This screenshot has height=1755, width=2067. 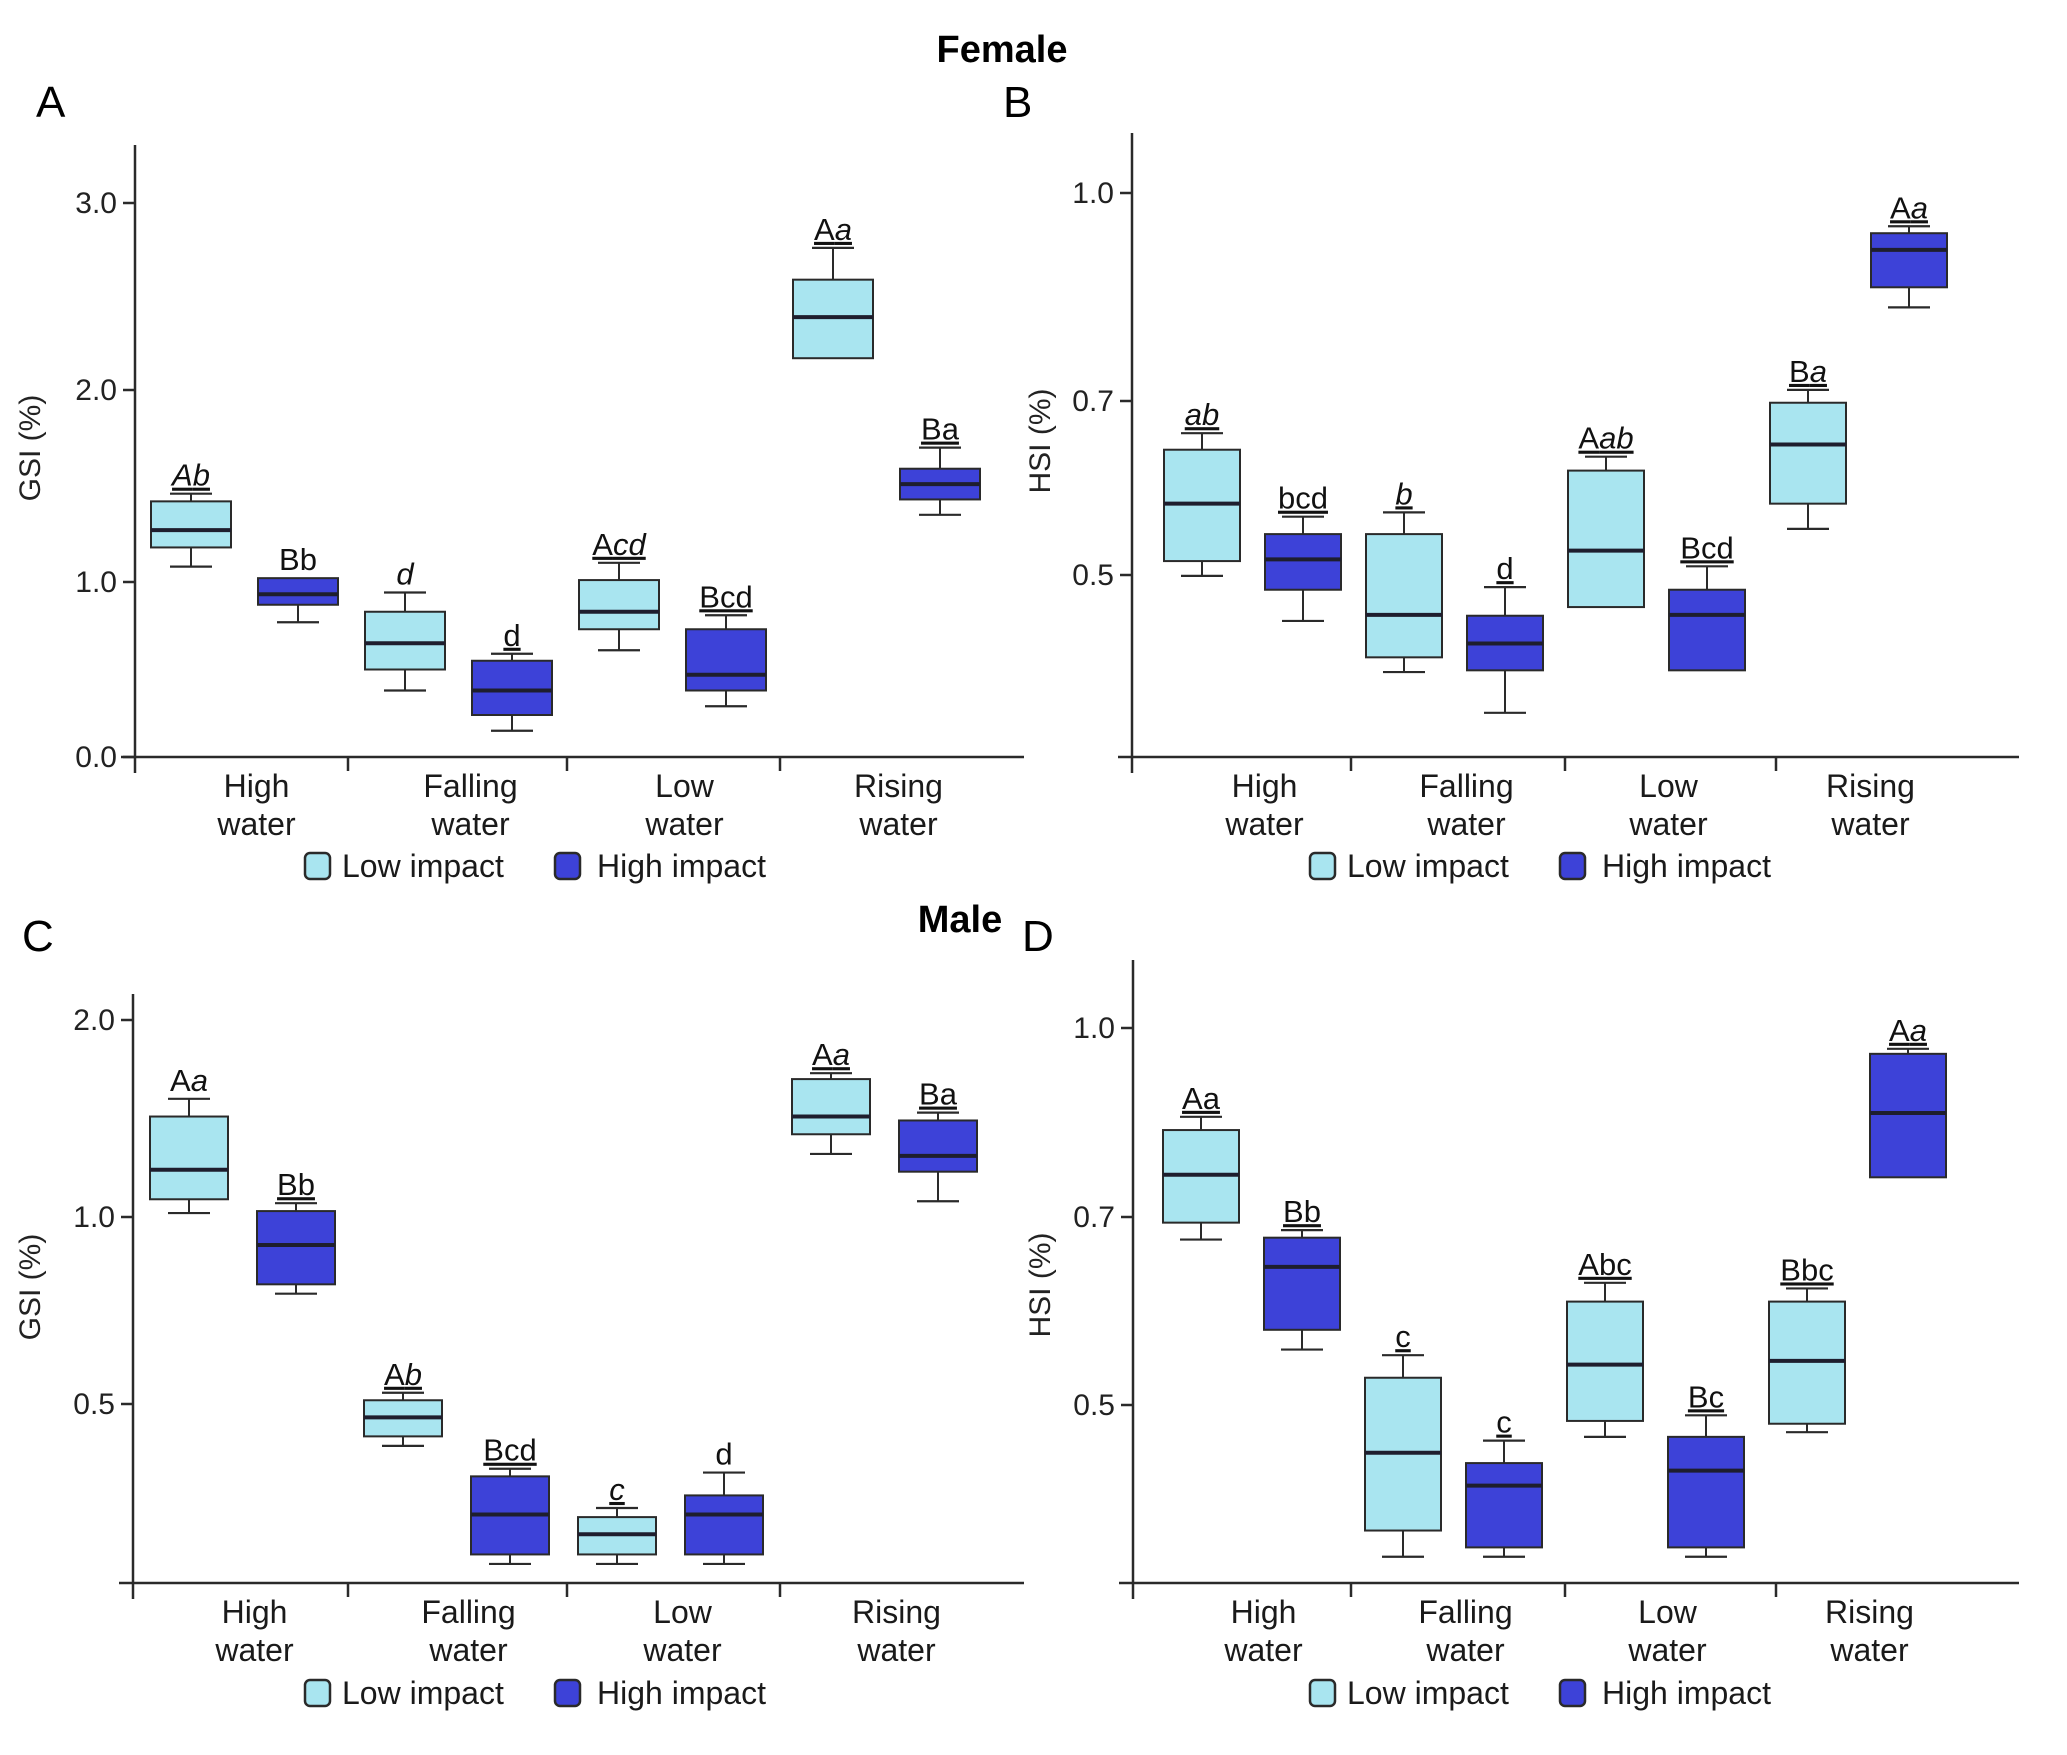 I want to click on panel-letter: D, so click(x=1038, y=936).